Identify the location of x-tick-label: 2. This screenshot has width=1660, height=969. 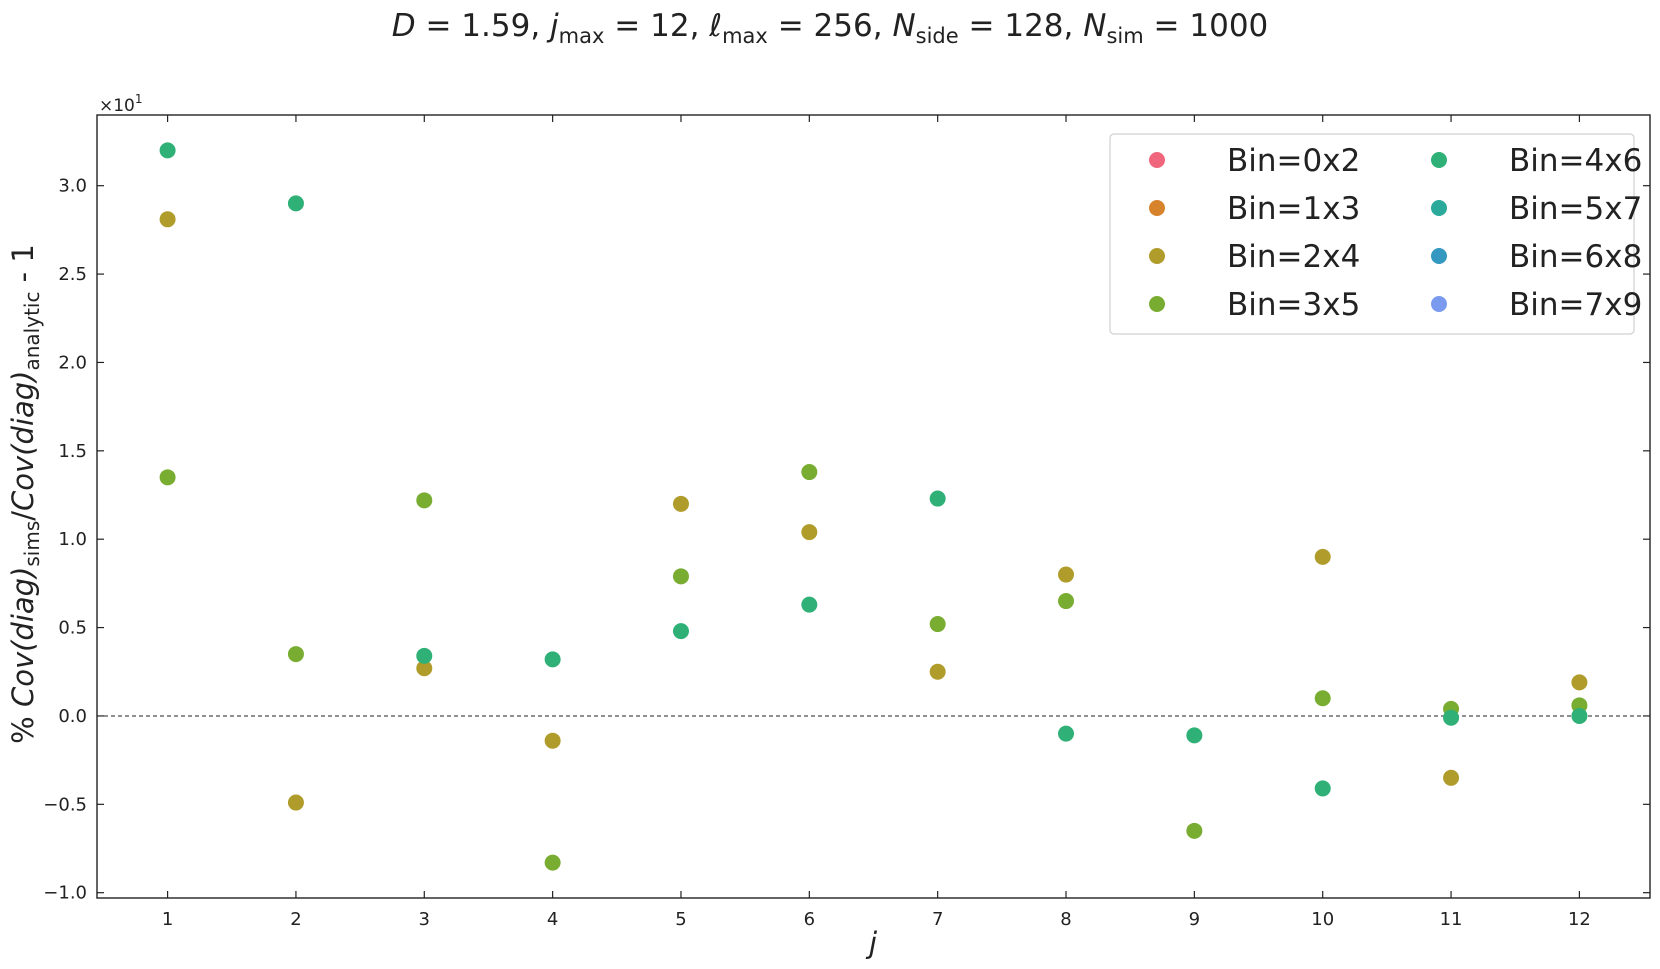
(295, 919).